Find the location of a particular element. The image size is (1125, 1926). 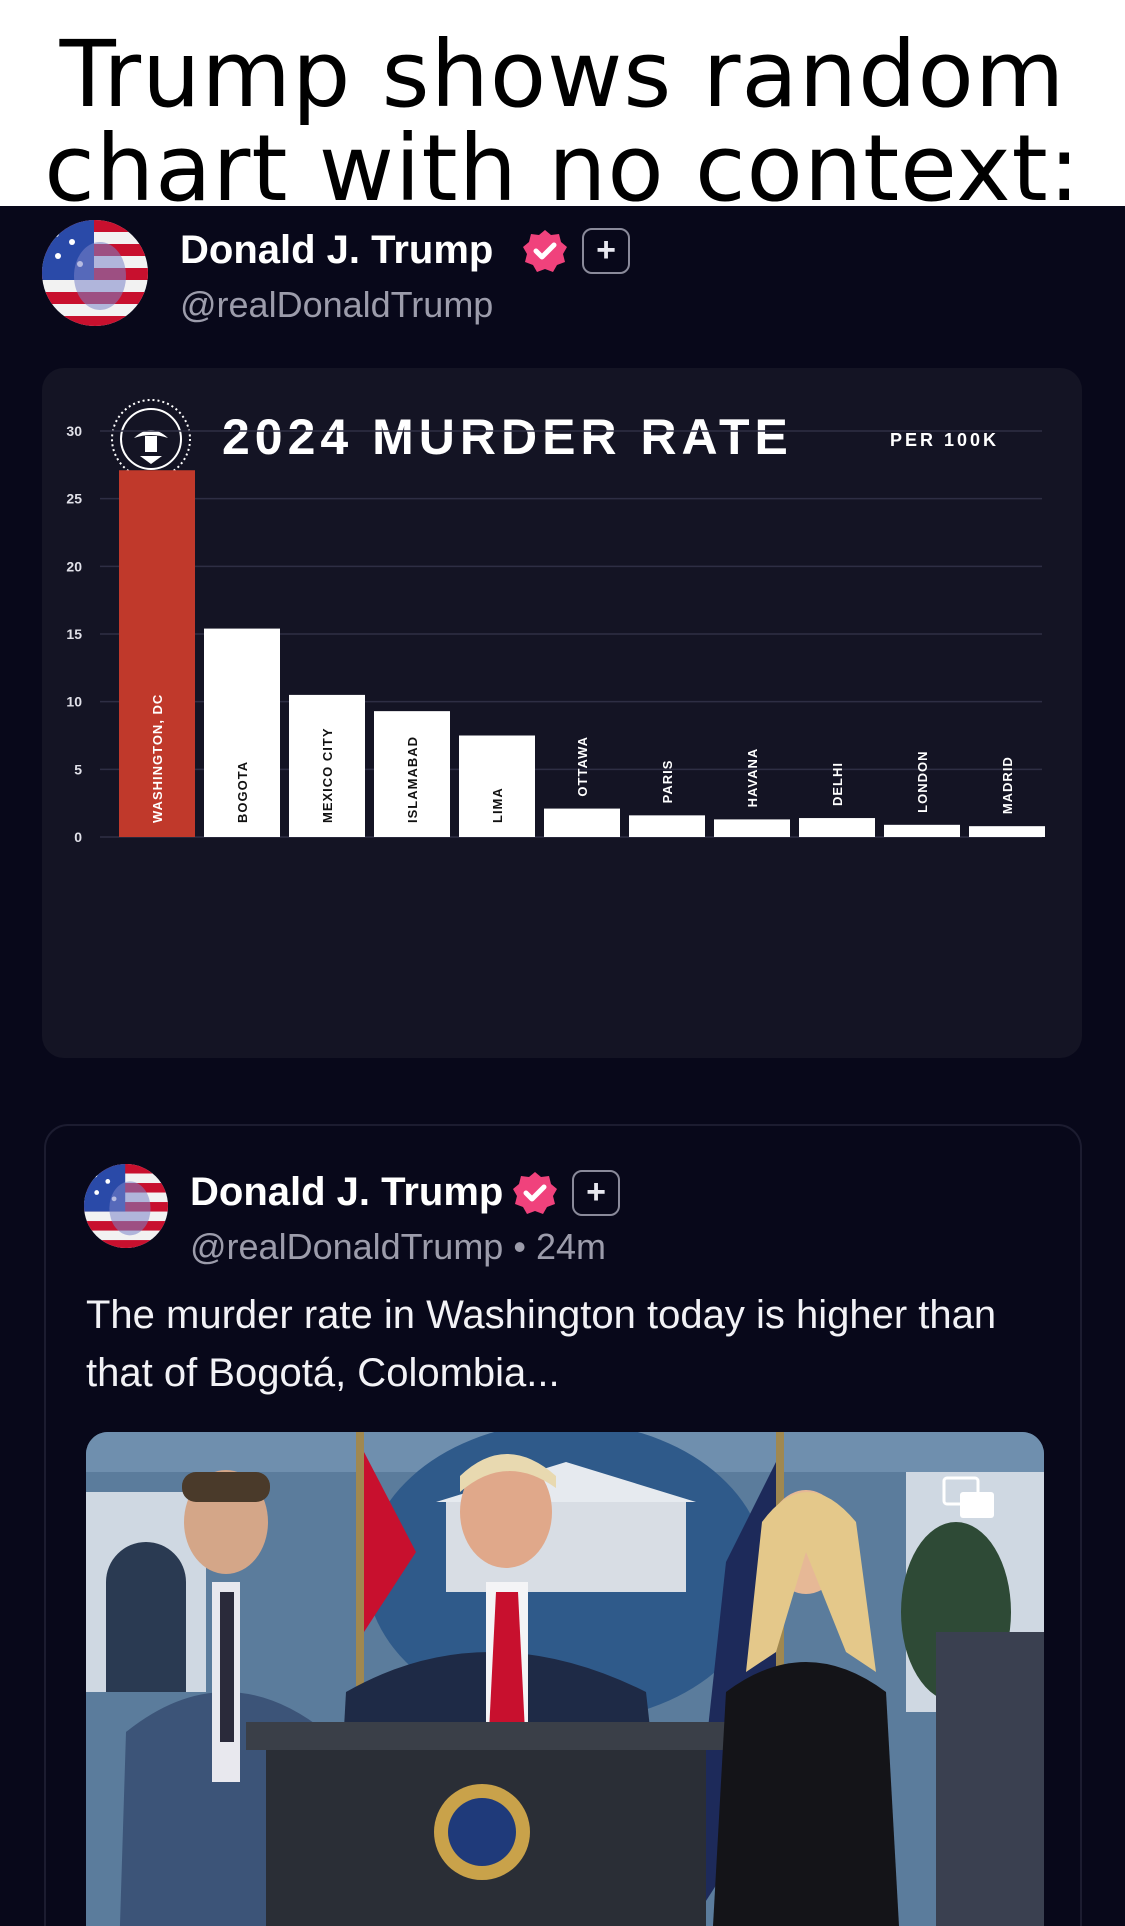

post-author-avatar is located at coordinates (126, 1206).